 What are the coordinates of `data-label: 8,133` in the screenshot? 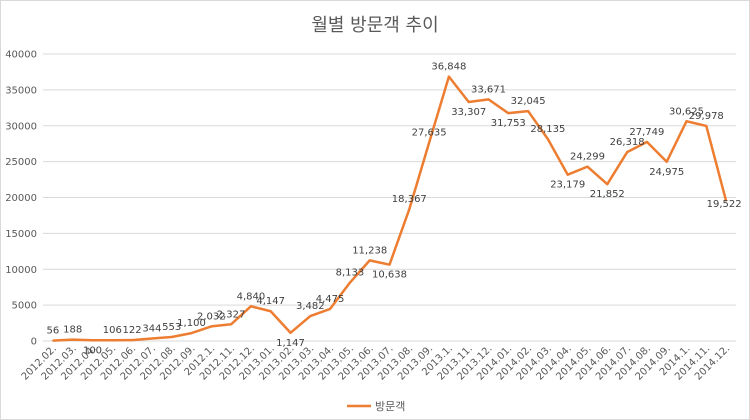 It's located at (350, 273).